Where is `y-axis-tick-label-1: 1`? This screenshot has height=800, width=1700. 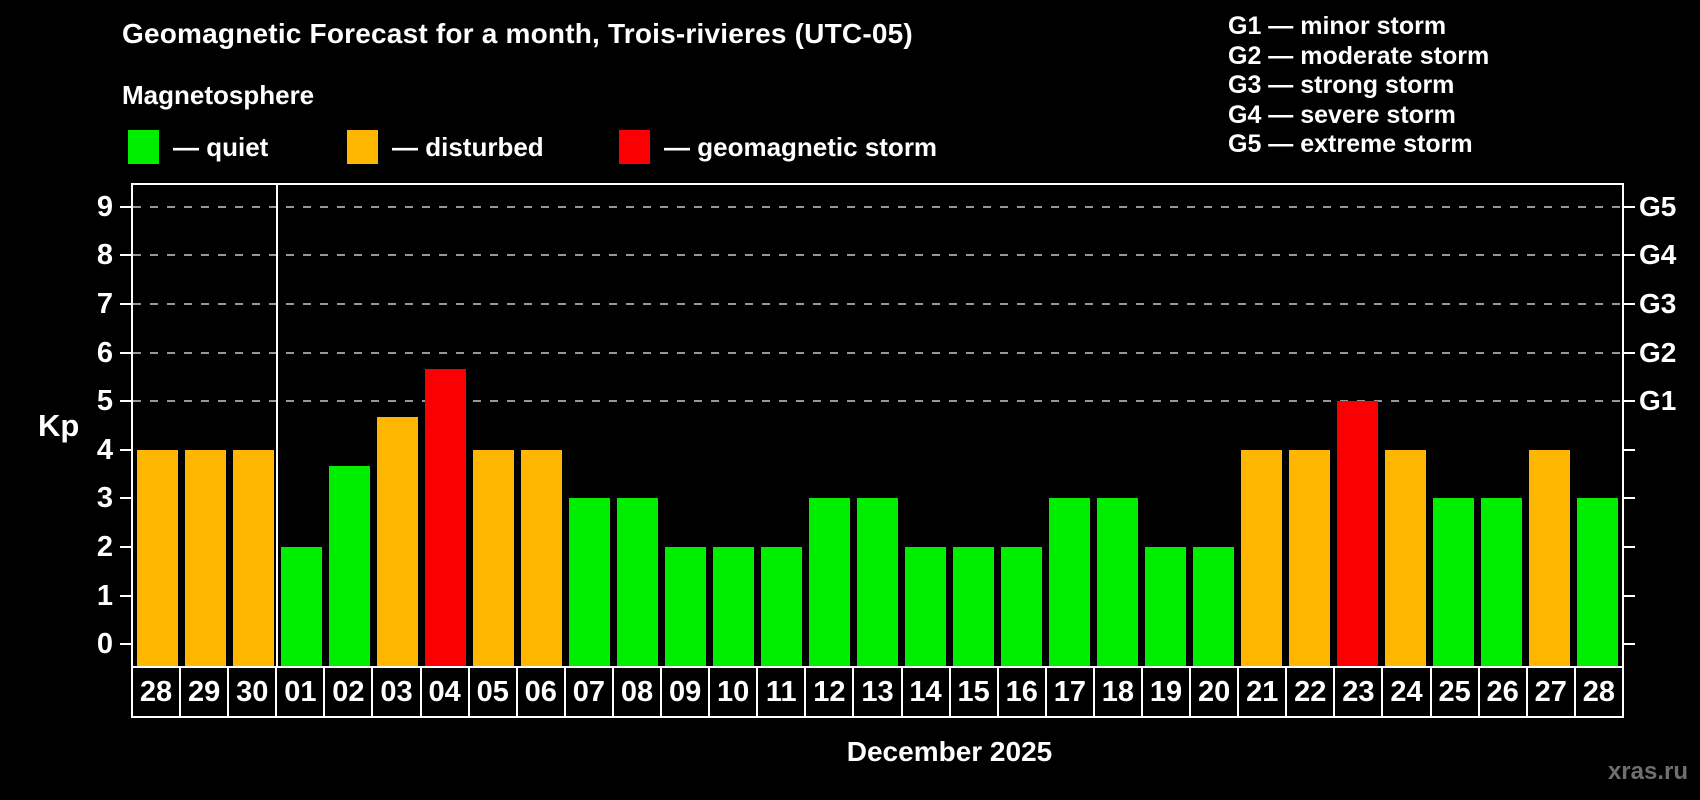 y-axis-tick-label-1: 1 is located at coordinates (104, 595).